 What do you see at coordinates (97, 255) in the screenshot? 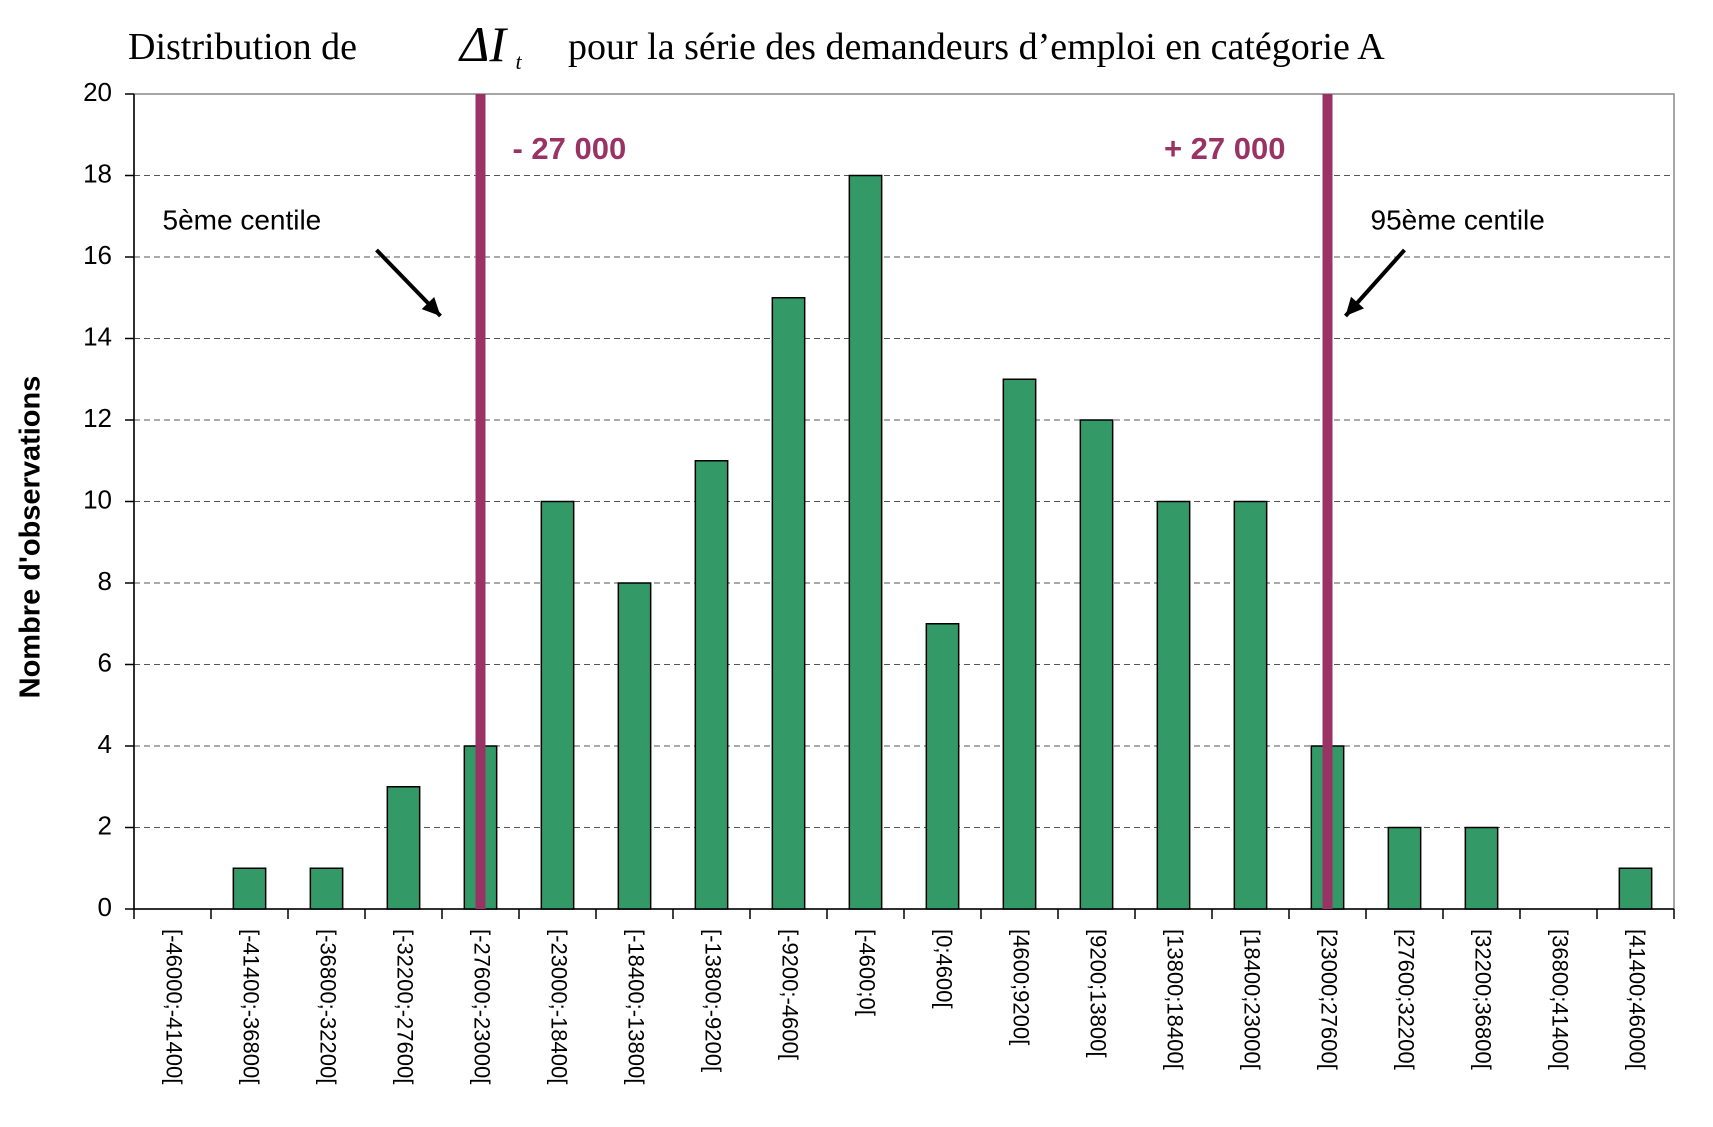
I see `y-tick-label: 16` at bounding box center [97, 255].